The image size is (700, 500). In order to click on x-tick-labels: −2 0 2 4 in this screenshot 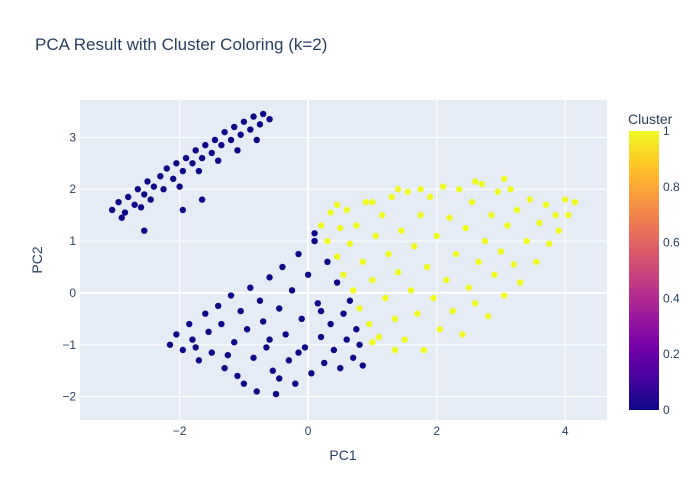, I will do `click(371, 431)`.